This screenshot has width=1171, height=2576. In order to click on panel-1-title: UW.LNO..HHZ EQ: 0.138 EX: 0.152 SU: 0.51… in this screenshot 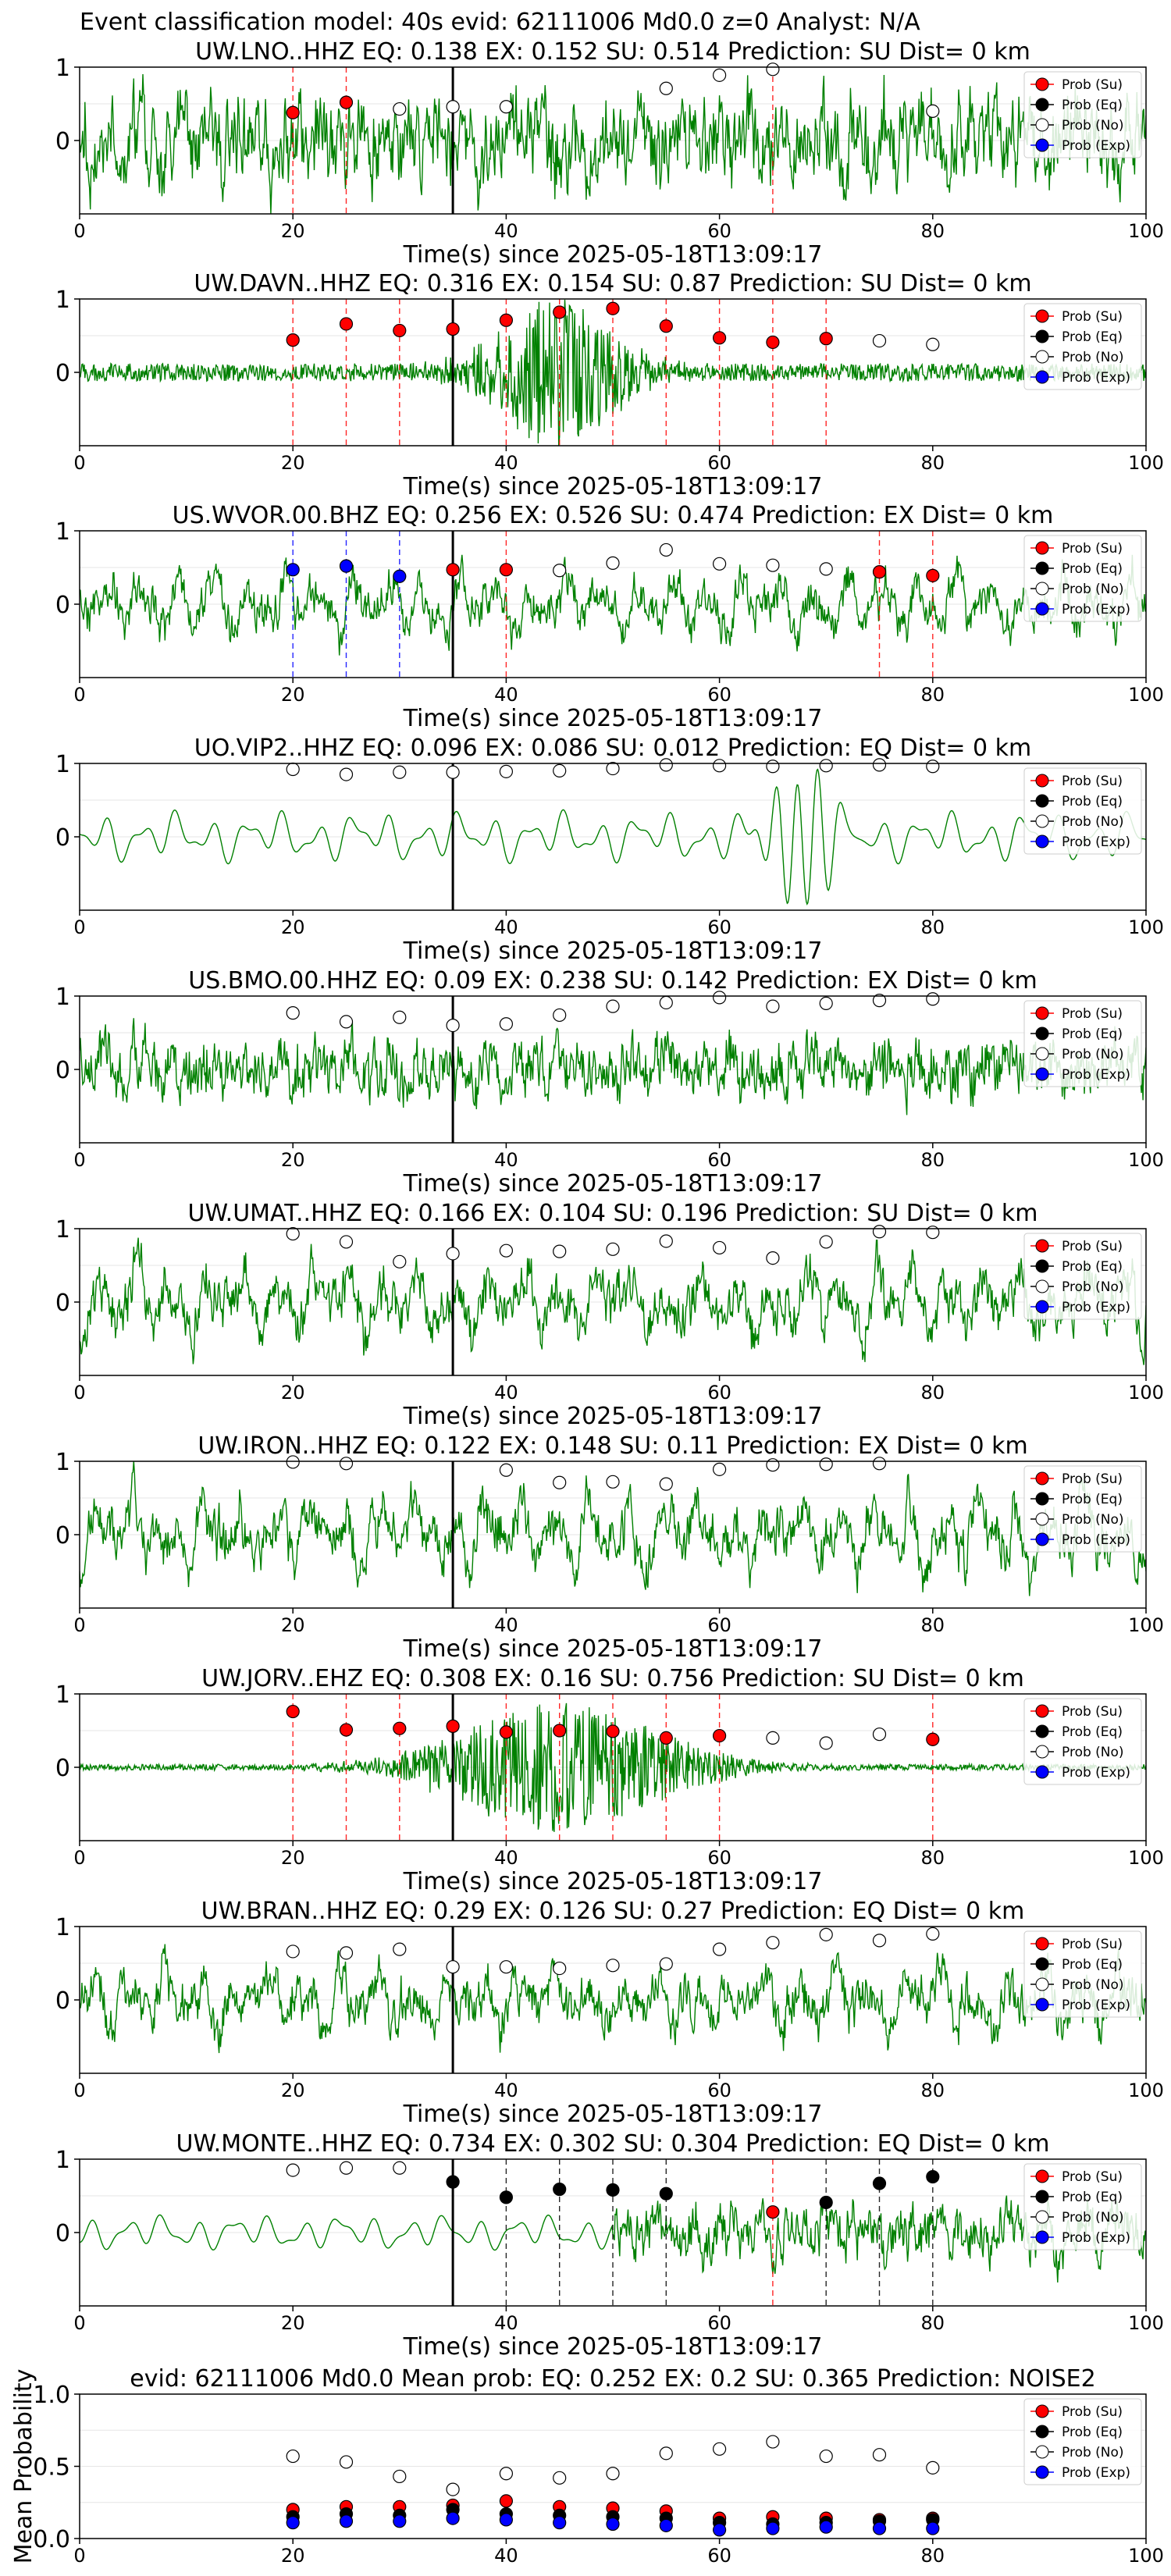, I will do `click(612, 52)`.